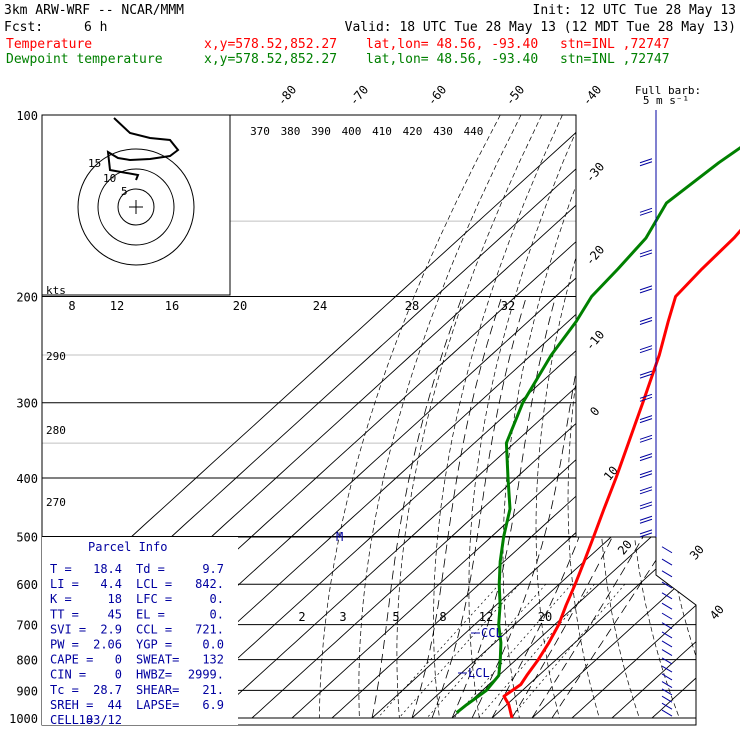 The width and height of the screenshot is (740, 740). Describe the element at coordinates (143, 149) in the screenshot. I see `hodograph-trace` at that location.